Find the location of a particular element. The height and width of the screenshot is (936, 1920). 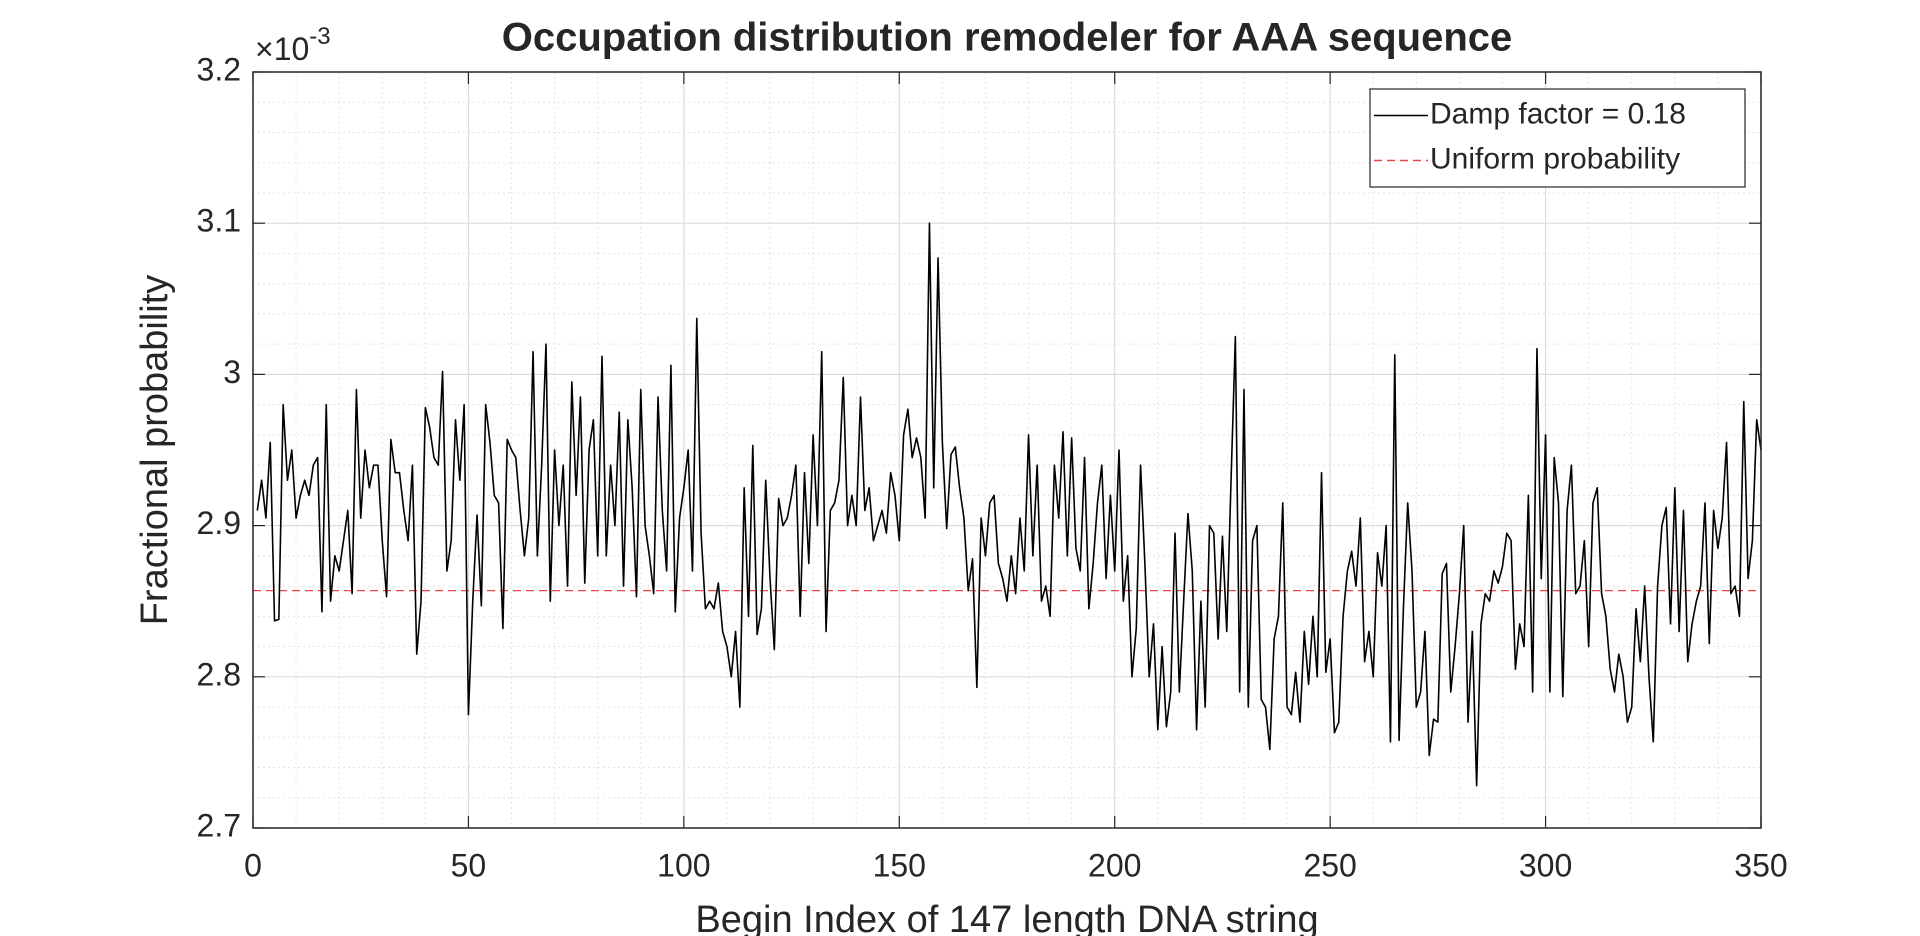

legend: Damp factor = 0.18 Uniform probability is located at coordinates (1557, 138).